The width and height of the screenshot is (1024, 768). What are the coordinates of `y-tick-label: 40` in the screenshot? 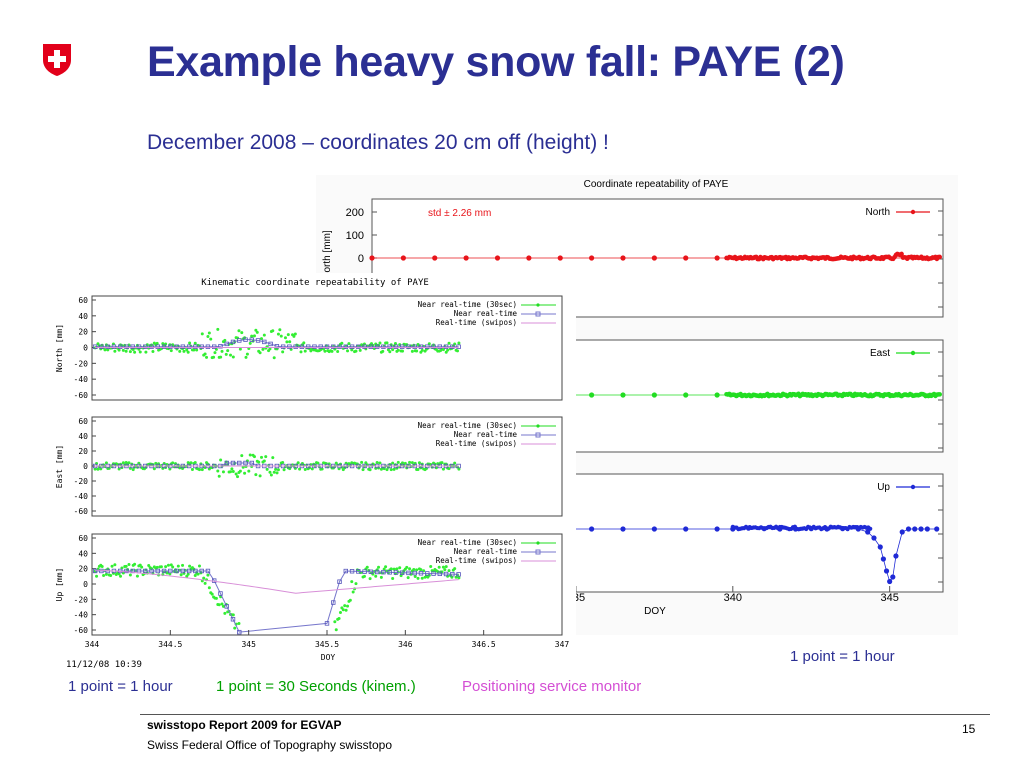 It's located at (83, 436).